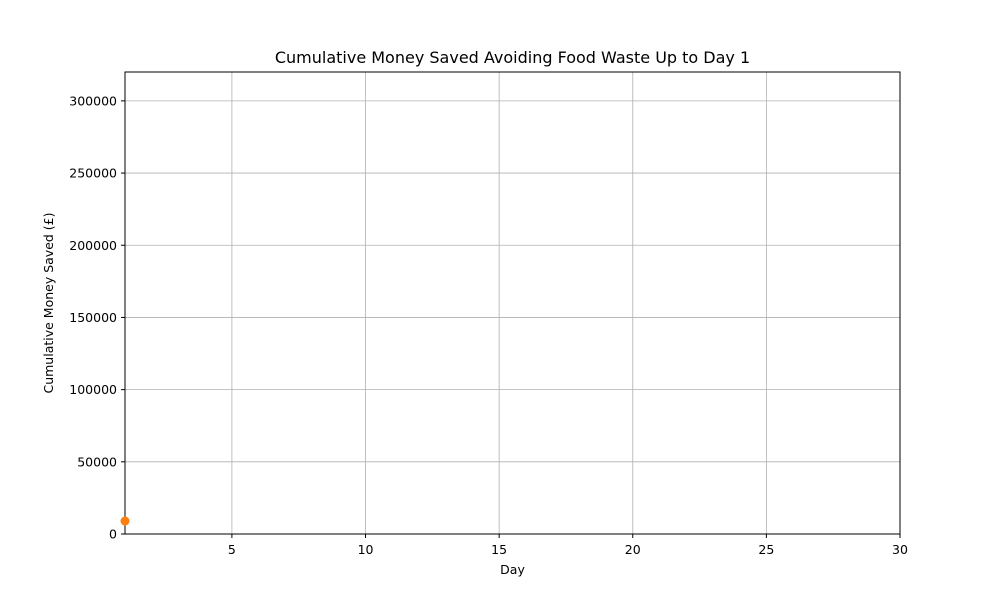  I want to click on y-tick-label: 250000, so click(93, 173).